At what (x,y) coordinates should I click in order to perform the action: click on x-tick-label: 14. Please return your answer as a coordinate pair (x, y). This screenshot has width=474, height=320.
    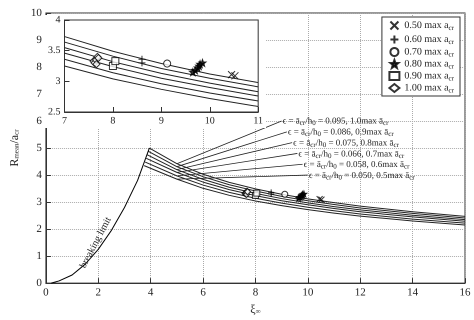
    Looking at the image, I should click on (413, 292).